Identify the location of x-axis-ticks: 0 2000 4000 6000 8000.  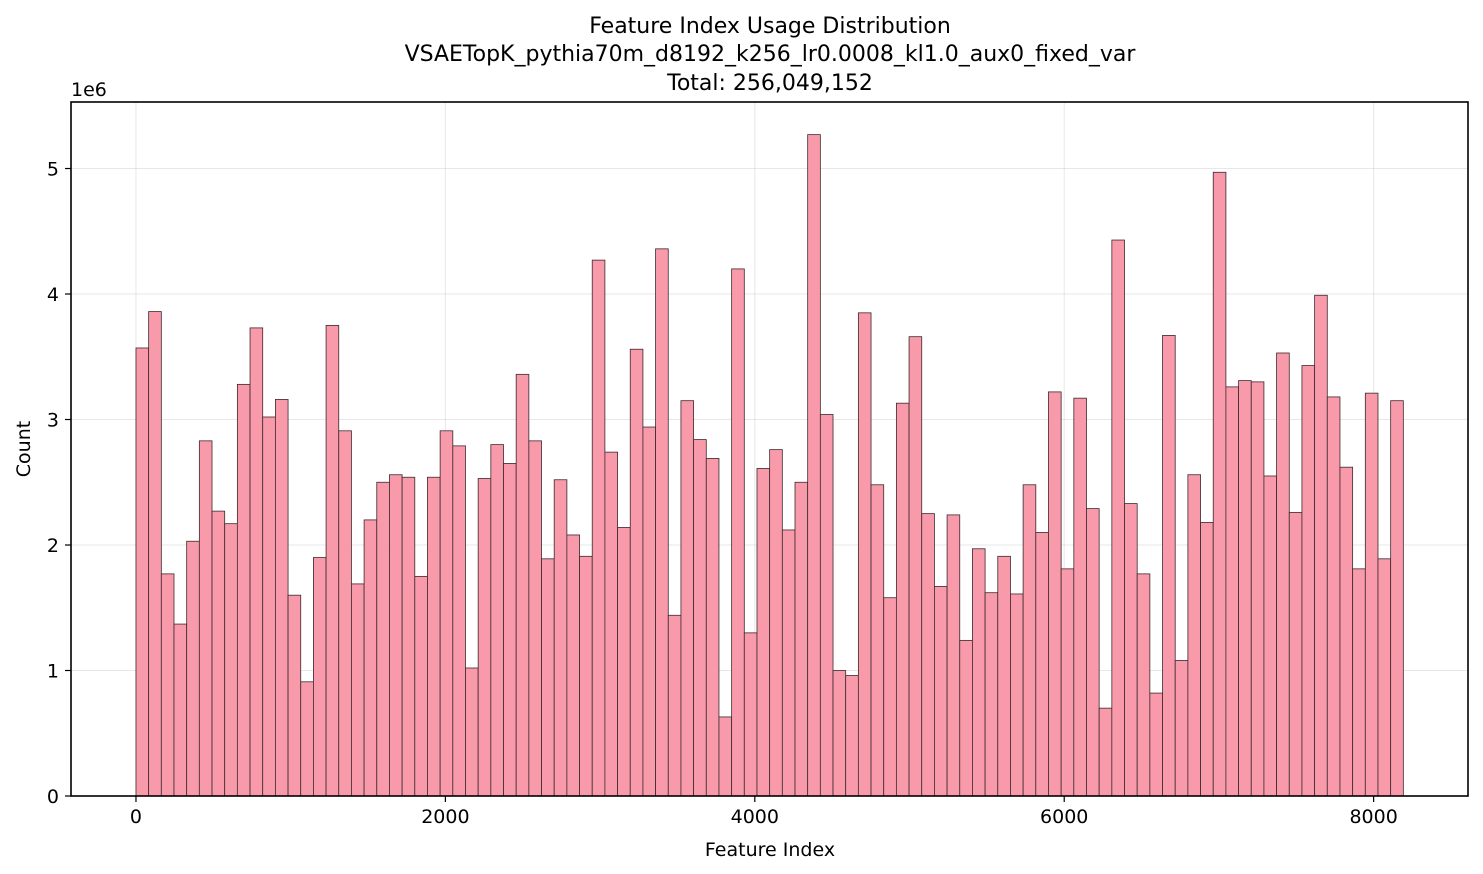
(764, 812).